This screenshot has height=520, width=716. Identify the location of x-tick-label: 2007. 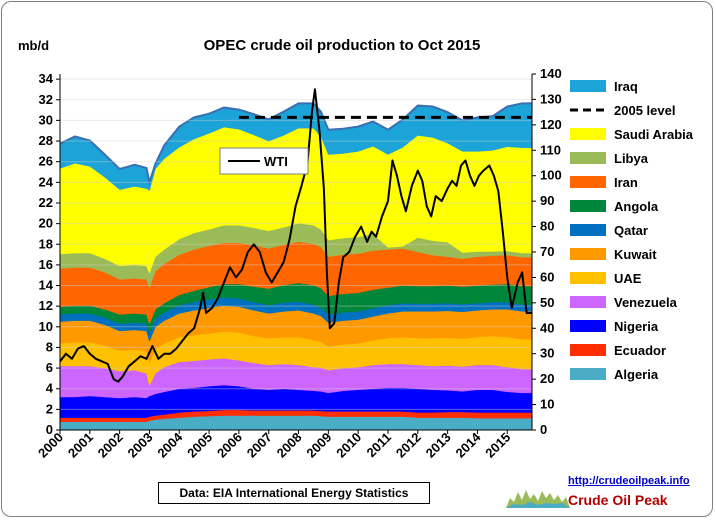
(259, 445).